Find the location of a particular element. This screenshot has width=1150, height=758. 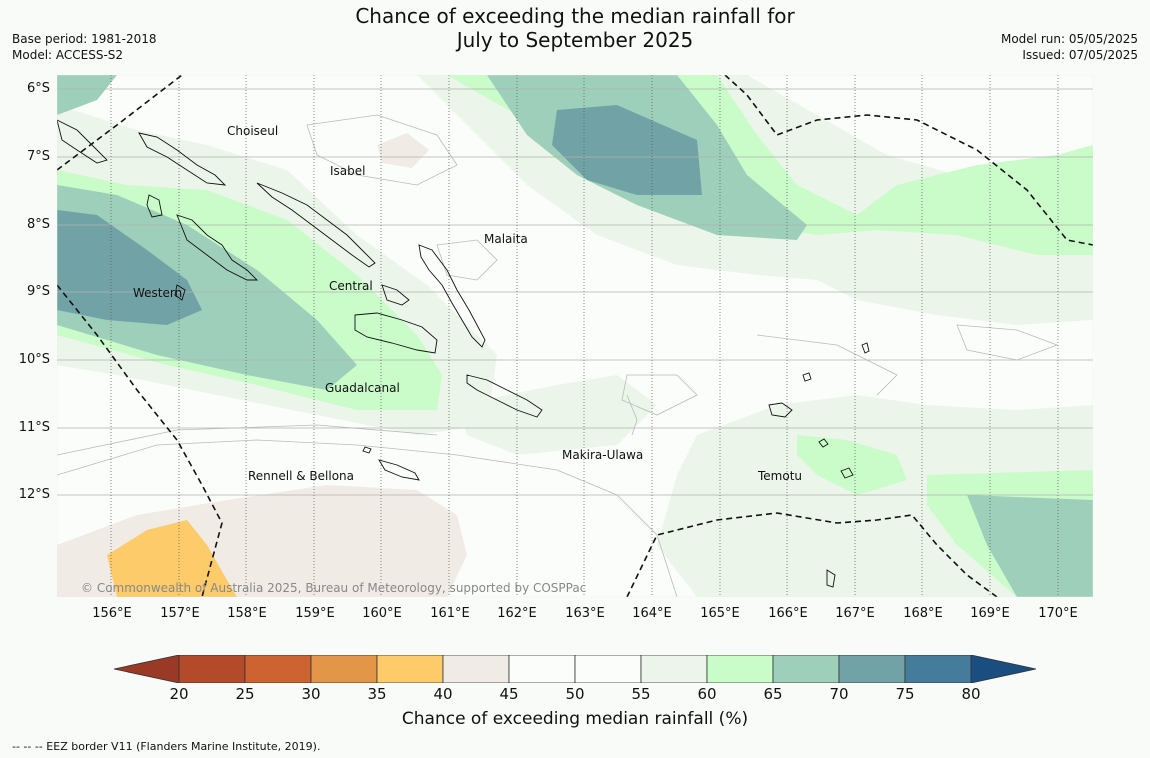

island-vanikoro is located at coordinates (823, 443).